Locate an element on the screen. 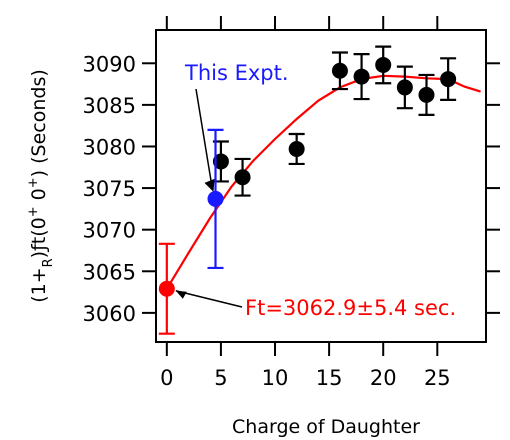 This screenshot has height=440, width=510. y-tick-label: 3090 is located at coordinates (109, 64).